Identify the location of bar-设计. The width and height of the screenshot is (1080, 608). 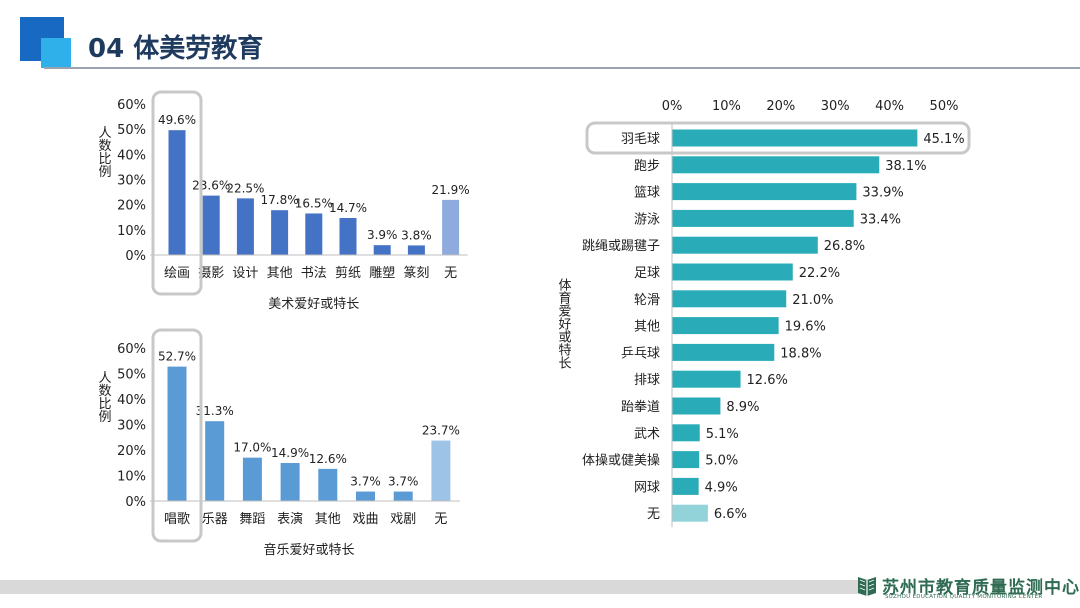
(245, 226).